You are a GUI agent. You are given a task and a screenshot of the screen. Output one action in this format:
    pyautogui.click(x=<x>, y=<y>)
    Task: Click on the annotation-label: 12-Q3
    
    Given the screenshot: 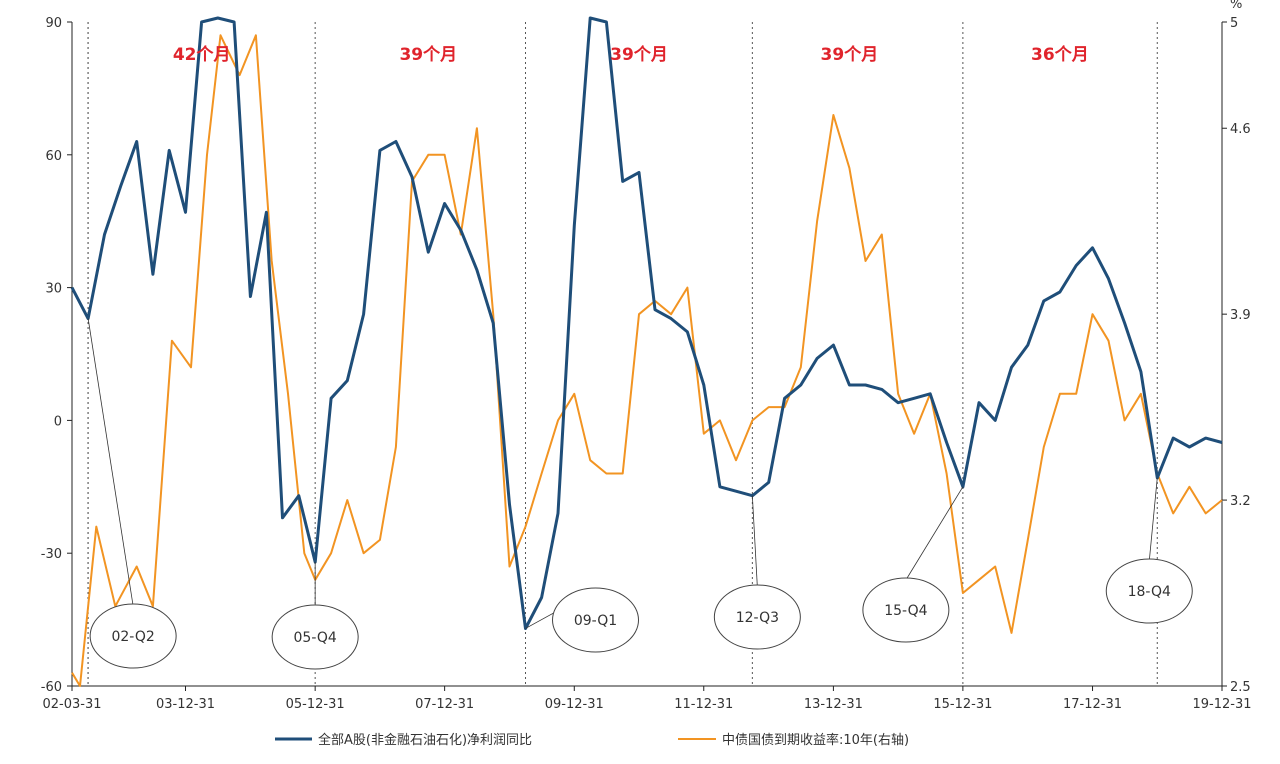 What is the action you would take?
    pyautogui.click(x=757, y=618)
    